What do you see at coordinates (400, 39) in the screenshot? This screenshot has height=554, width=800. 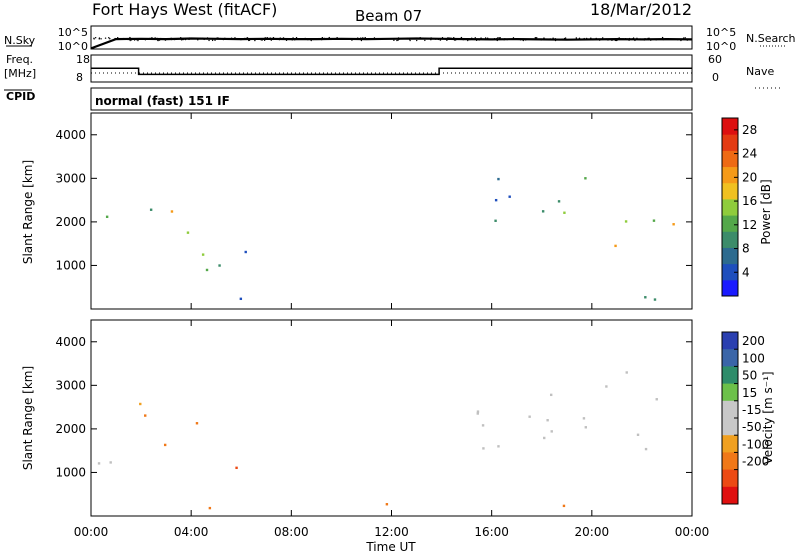 I see `nsky-panel: N.Sky 10^5 10^0 10^5 10^0 N.Search` at bounding box center [400, 39].